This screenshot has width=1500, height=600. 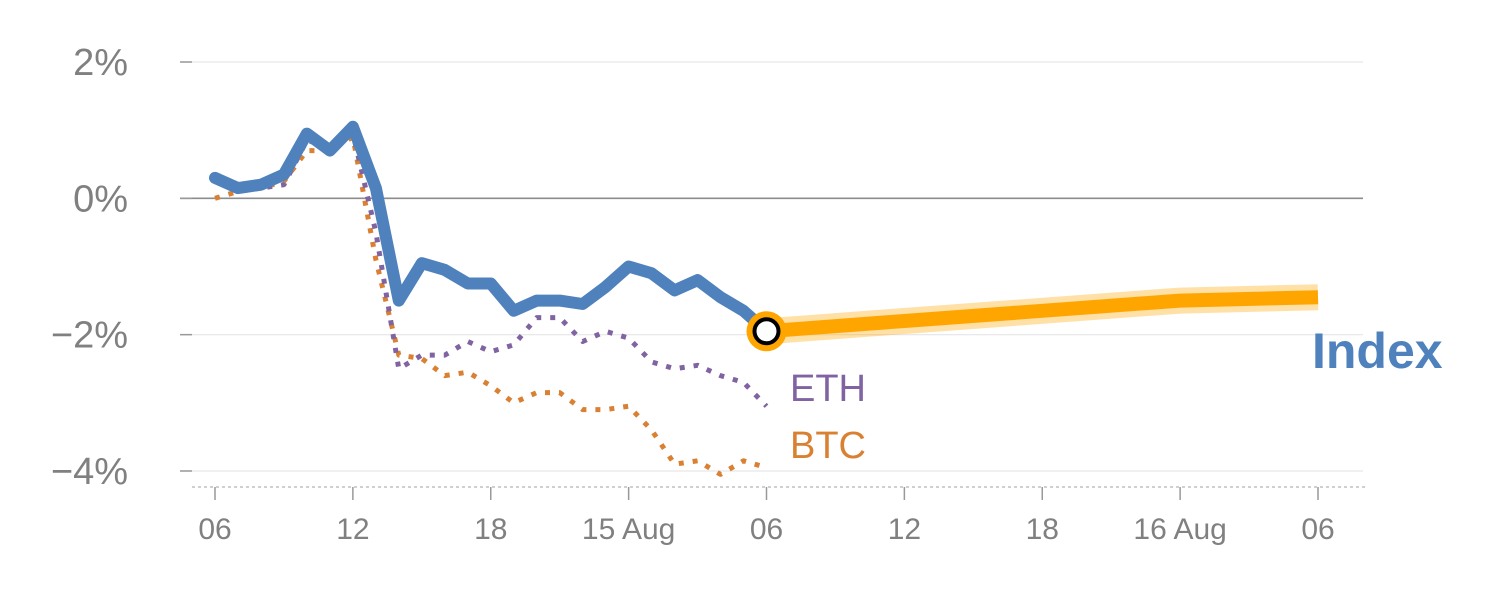 What do you see at coordinates (491, 229) in the screenshot?
I see `series-line-index` at bounding box center [491, 229].